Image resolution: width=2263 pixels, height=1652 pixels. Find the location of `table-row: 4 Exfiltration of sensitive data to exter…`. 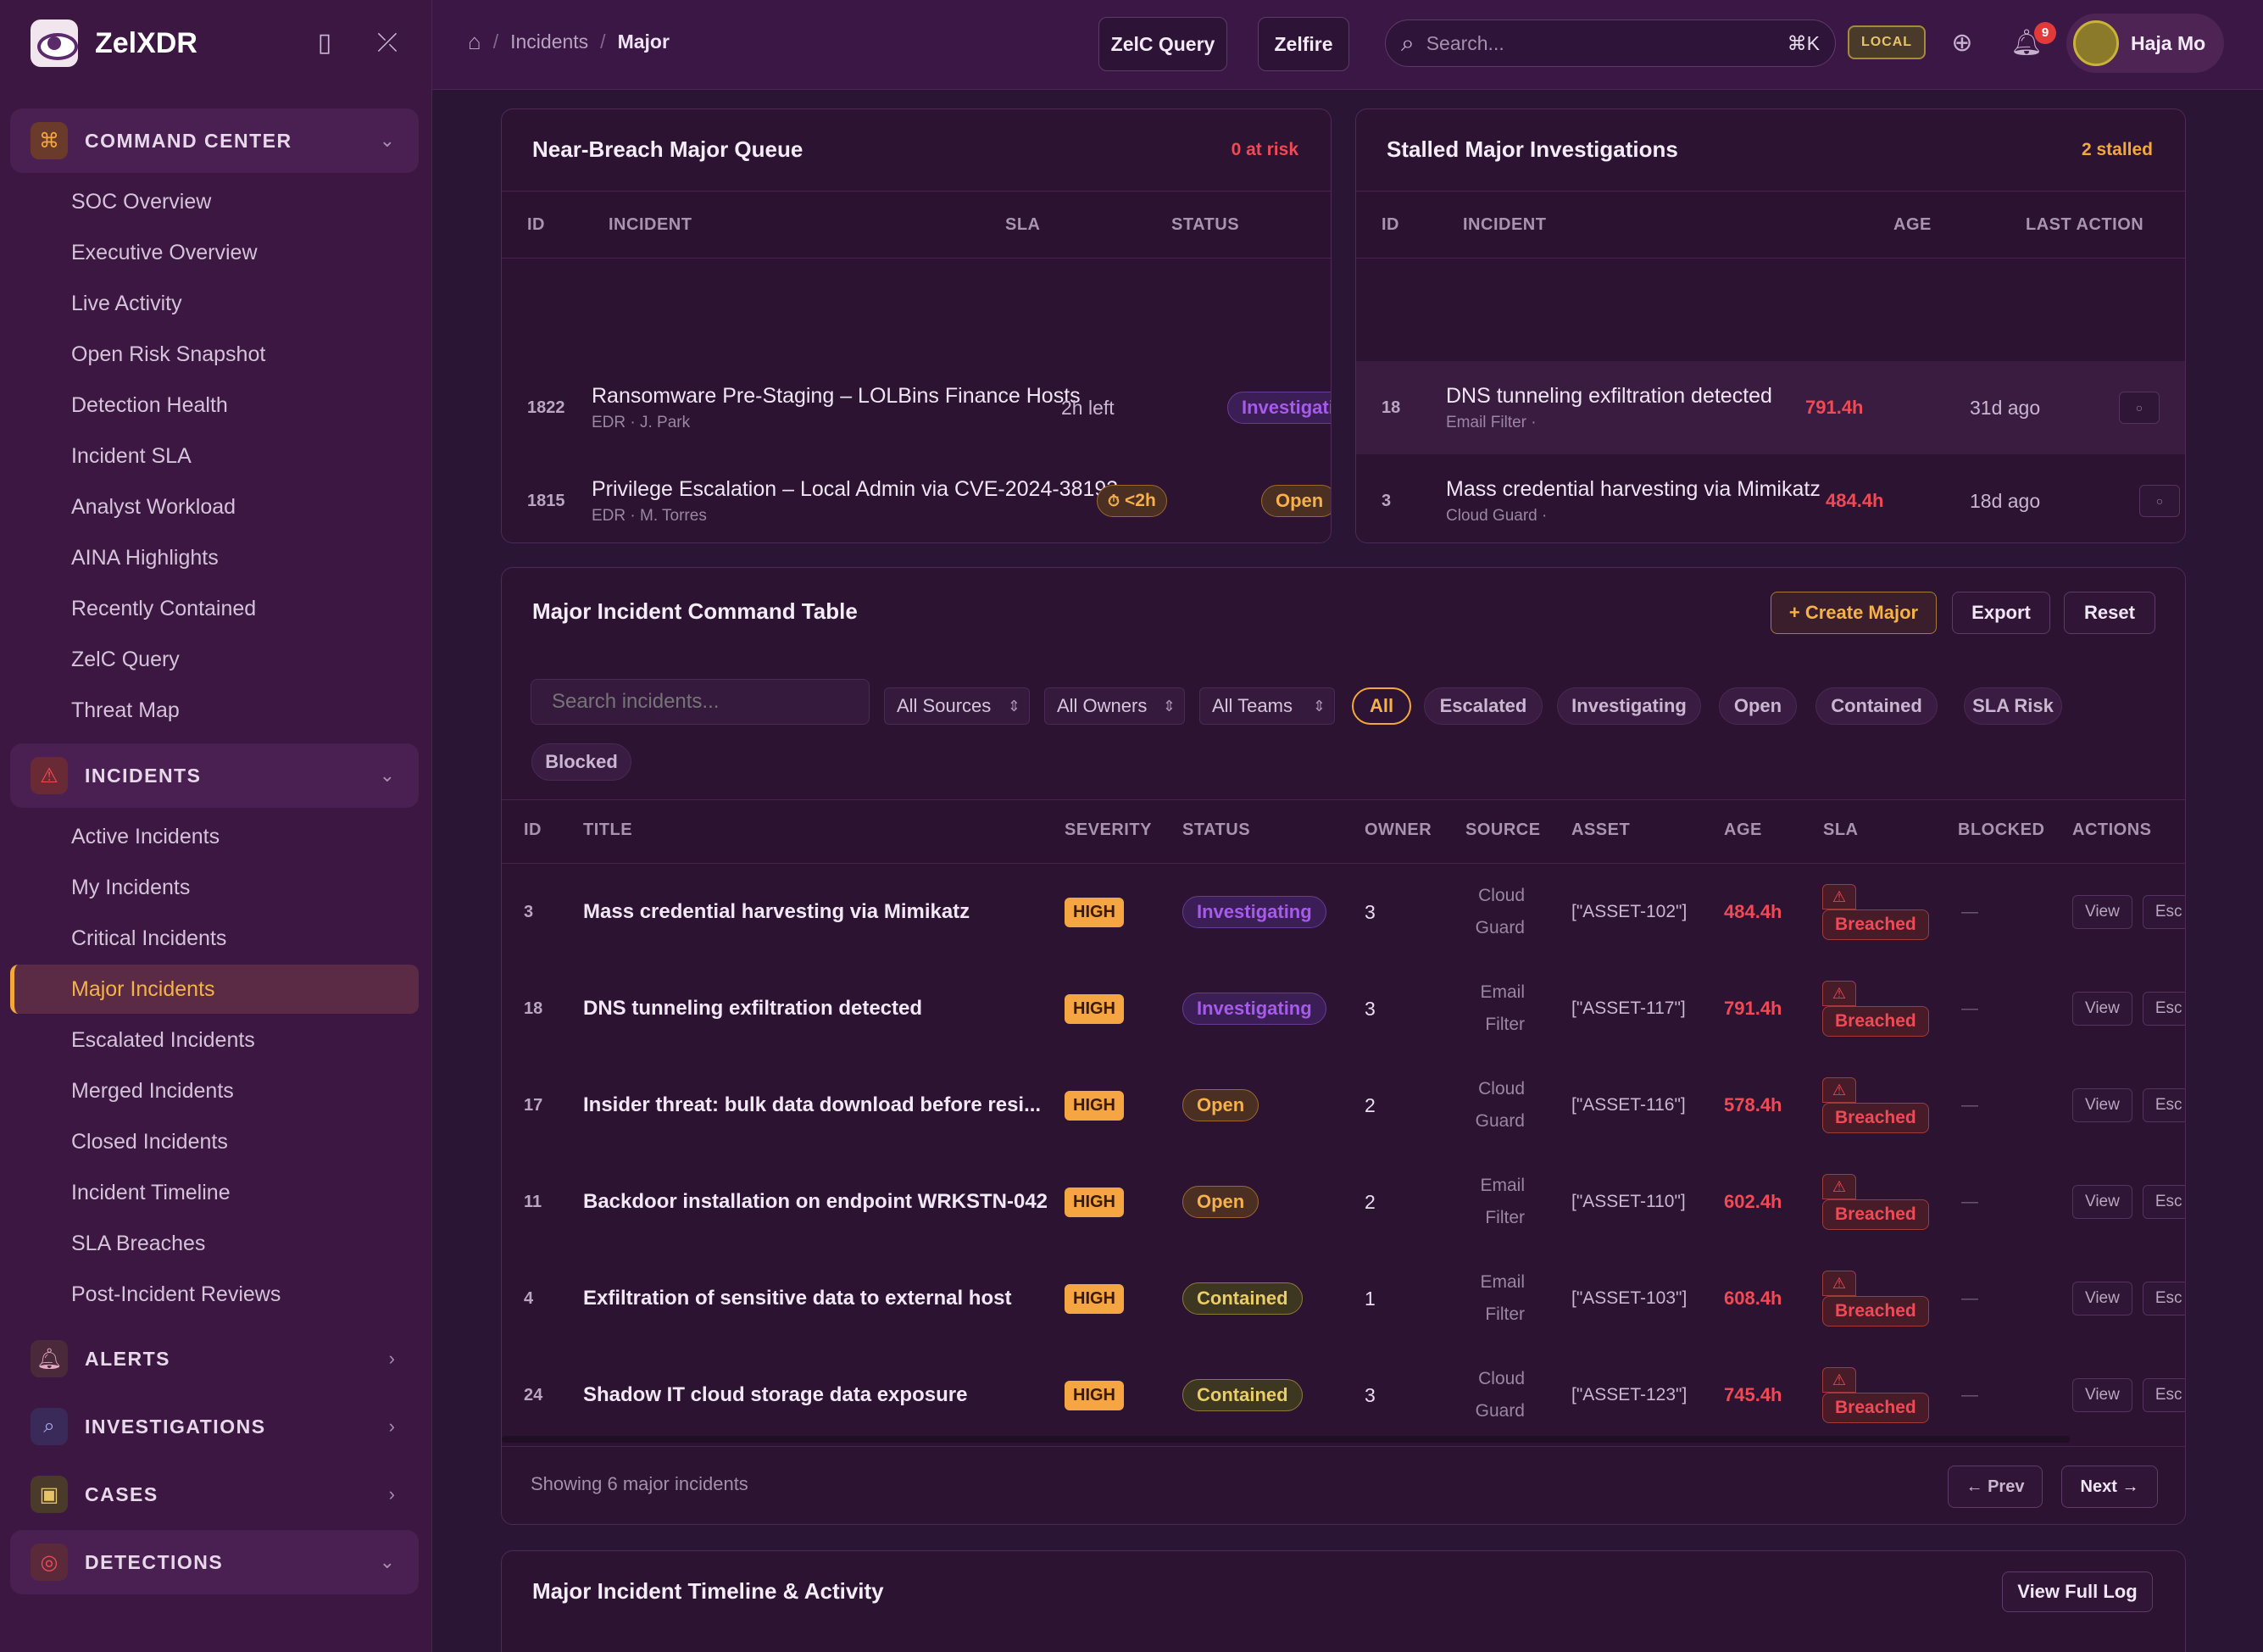

table-row: 4 Exfiltration of sensitive data to exter… is located at coordinates (1343, 1298).